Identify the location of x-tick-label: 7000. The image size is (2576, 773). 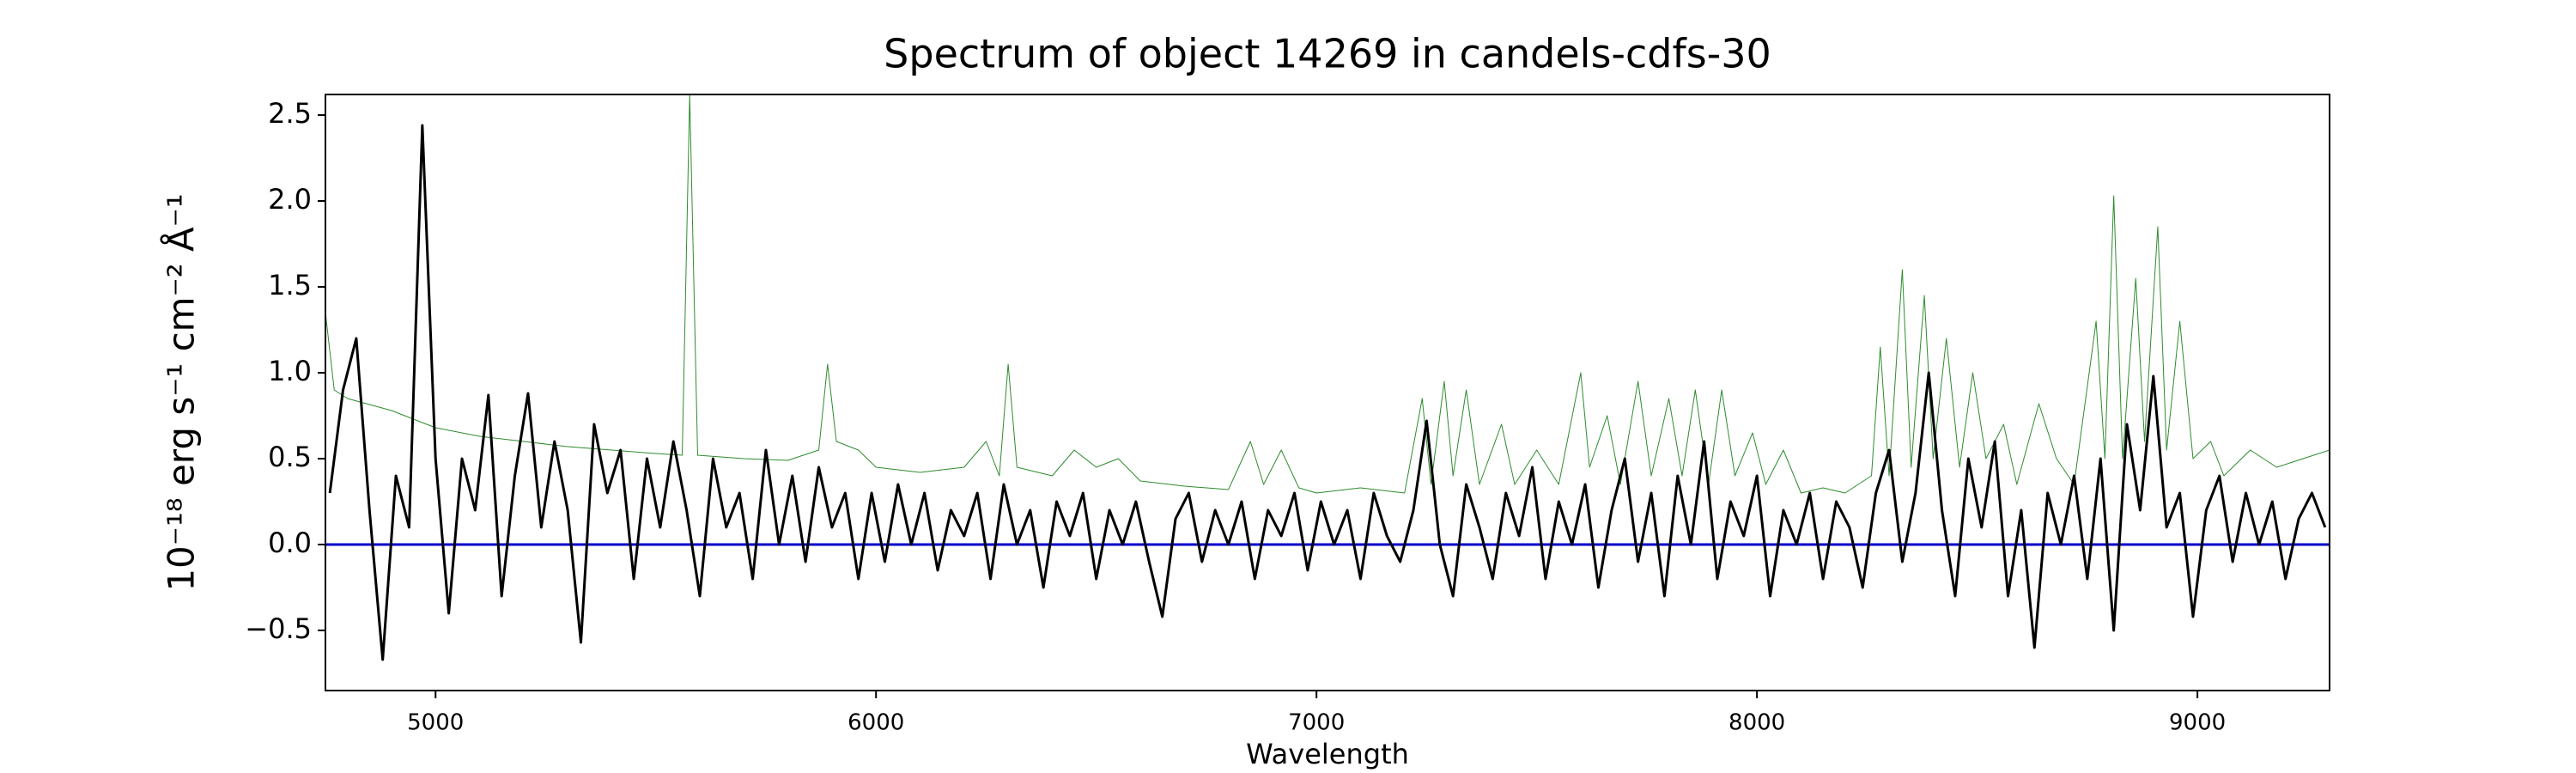
(1316, 723).